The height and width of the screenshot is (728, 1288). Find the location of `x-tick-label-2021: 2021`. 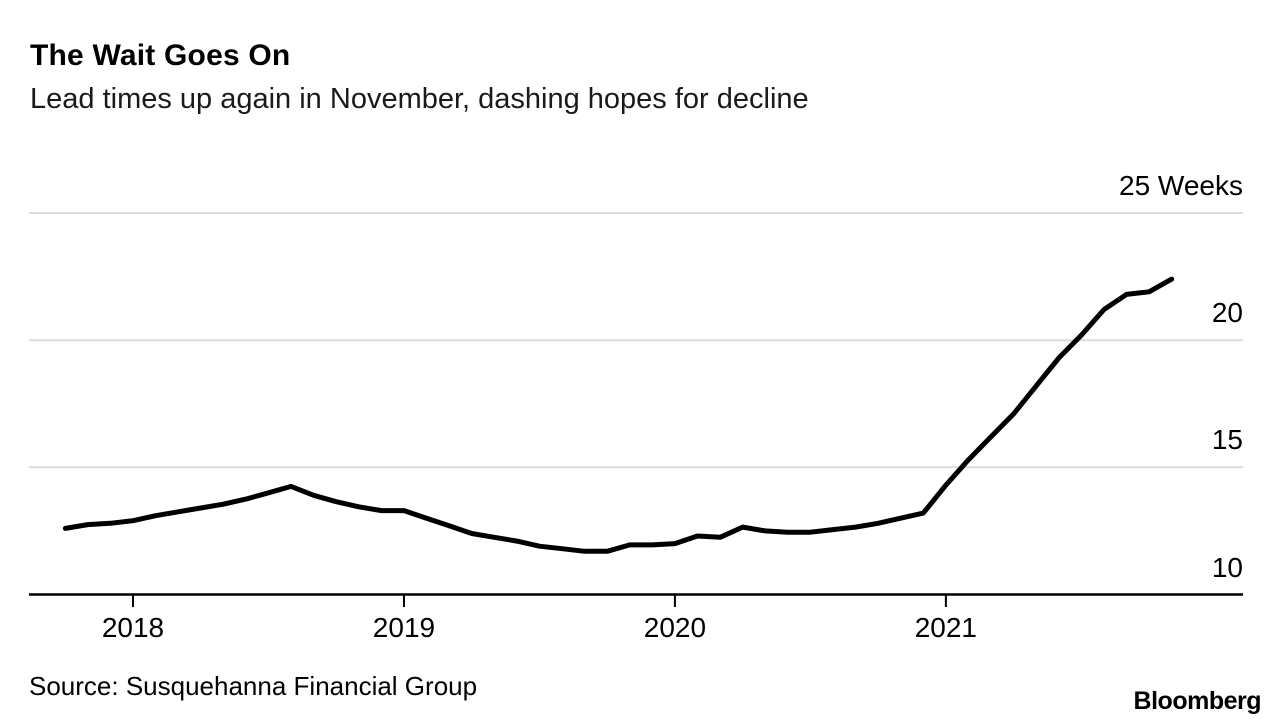

x-tick-label-2021: 2021 is located at coordinates (946, 627).